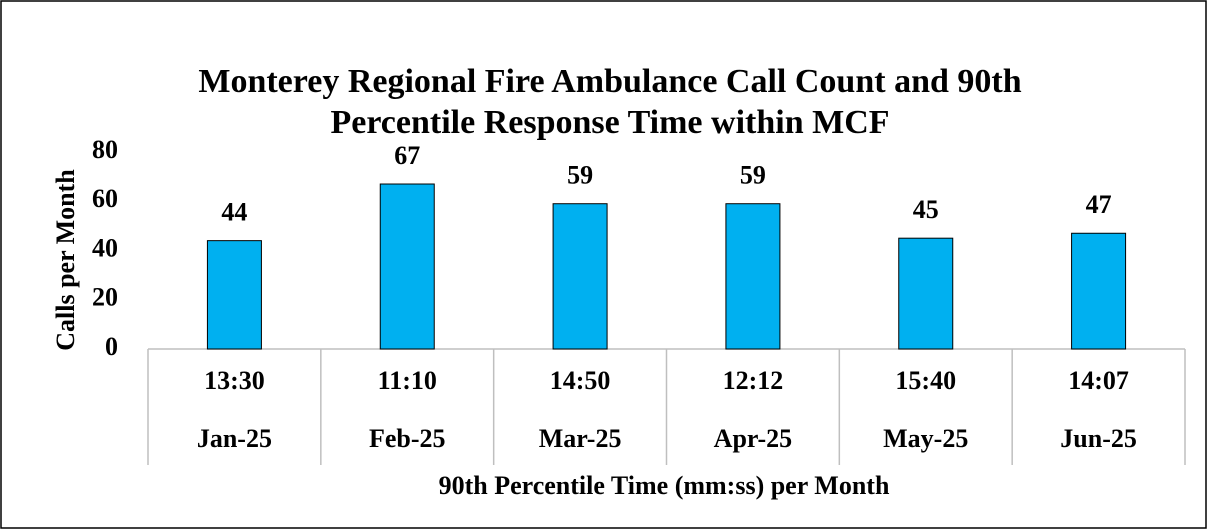  What do you see at coordinates (664, 485) in the screenshot?
I see `x-axis-title: 90th Percentile Time (mm:ss) per Month` at bounding box center [664, 485].